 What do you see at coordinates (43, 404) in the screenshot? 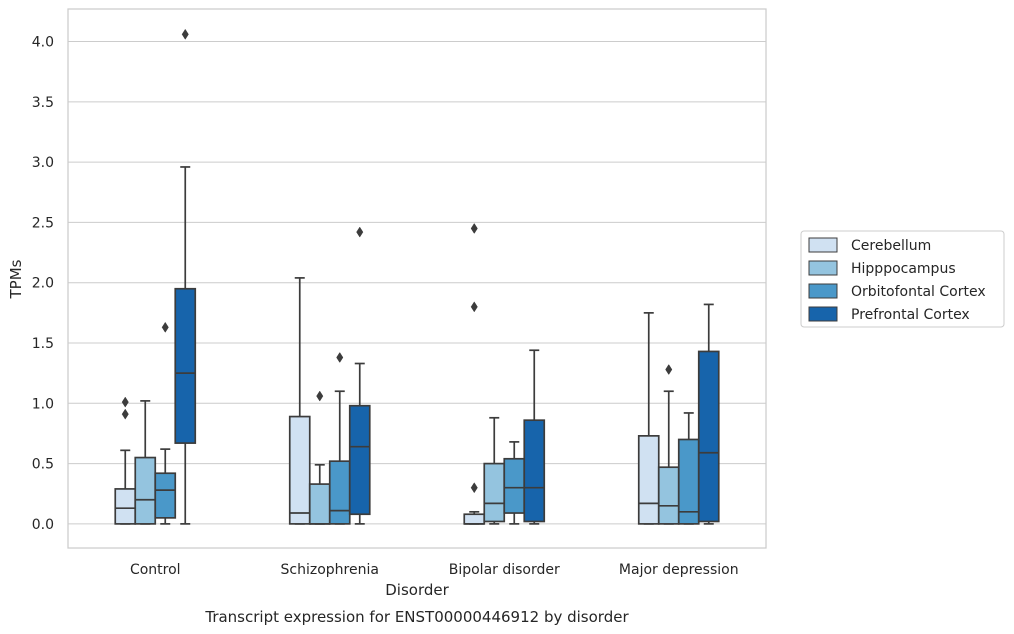
I see `y-tick-label: 1.0` at bounding box center [43, 404].